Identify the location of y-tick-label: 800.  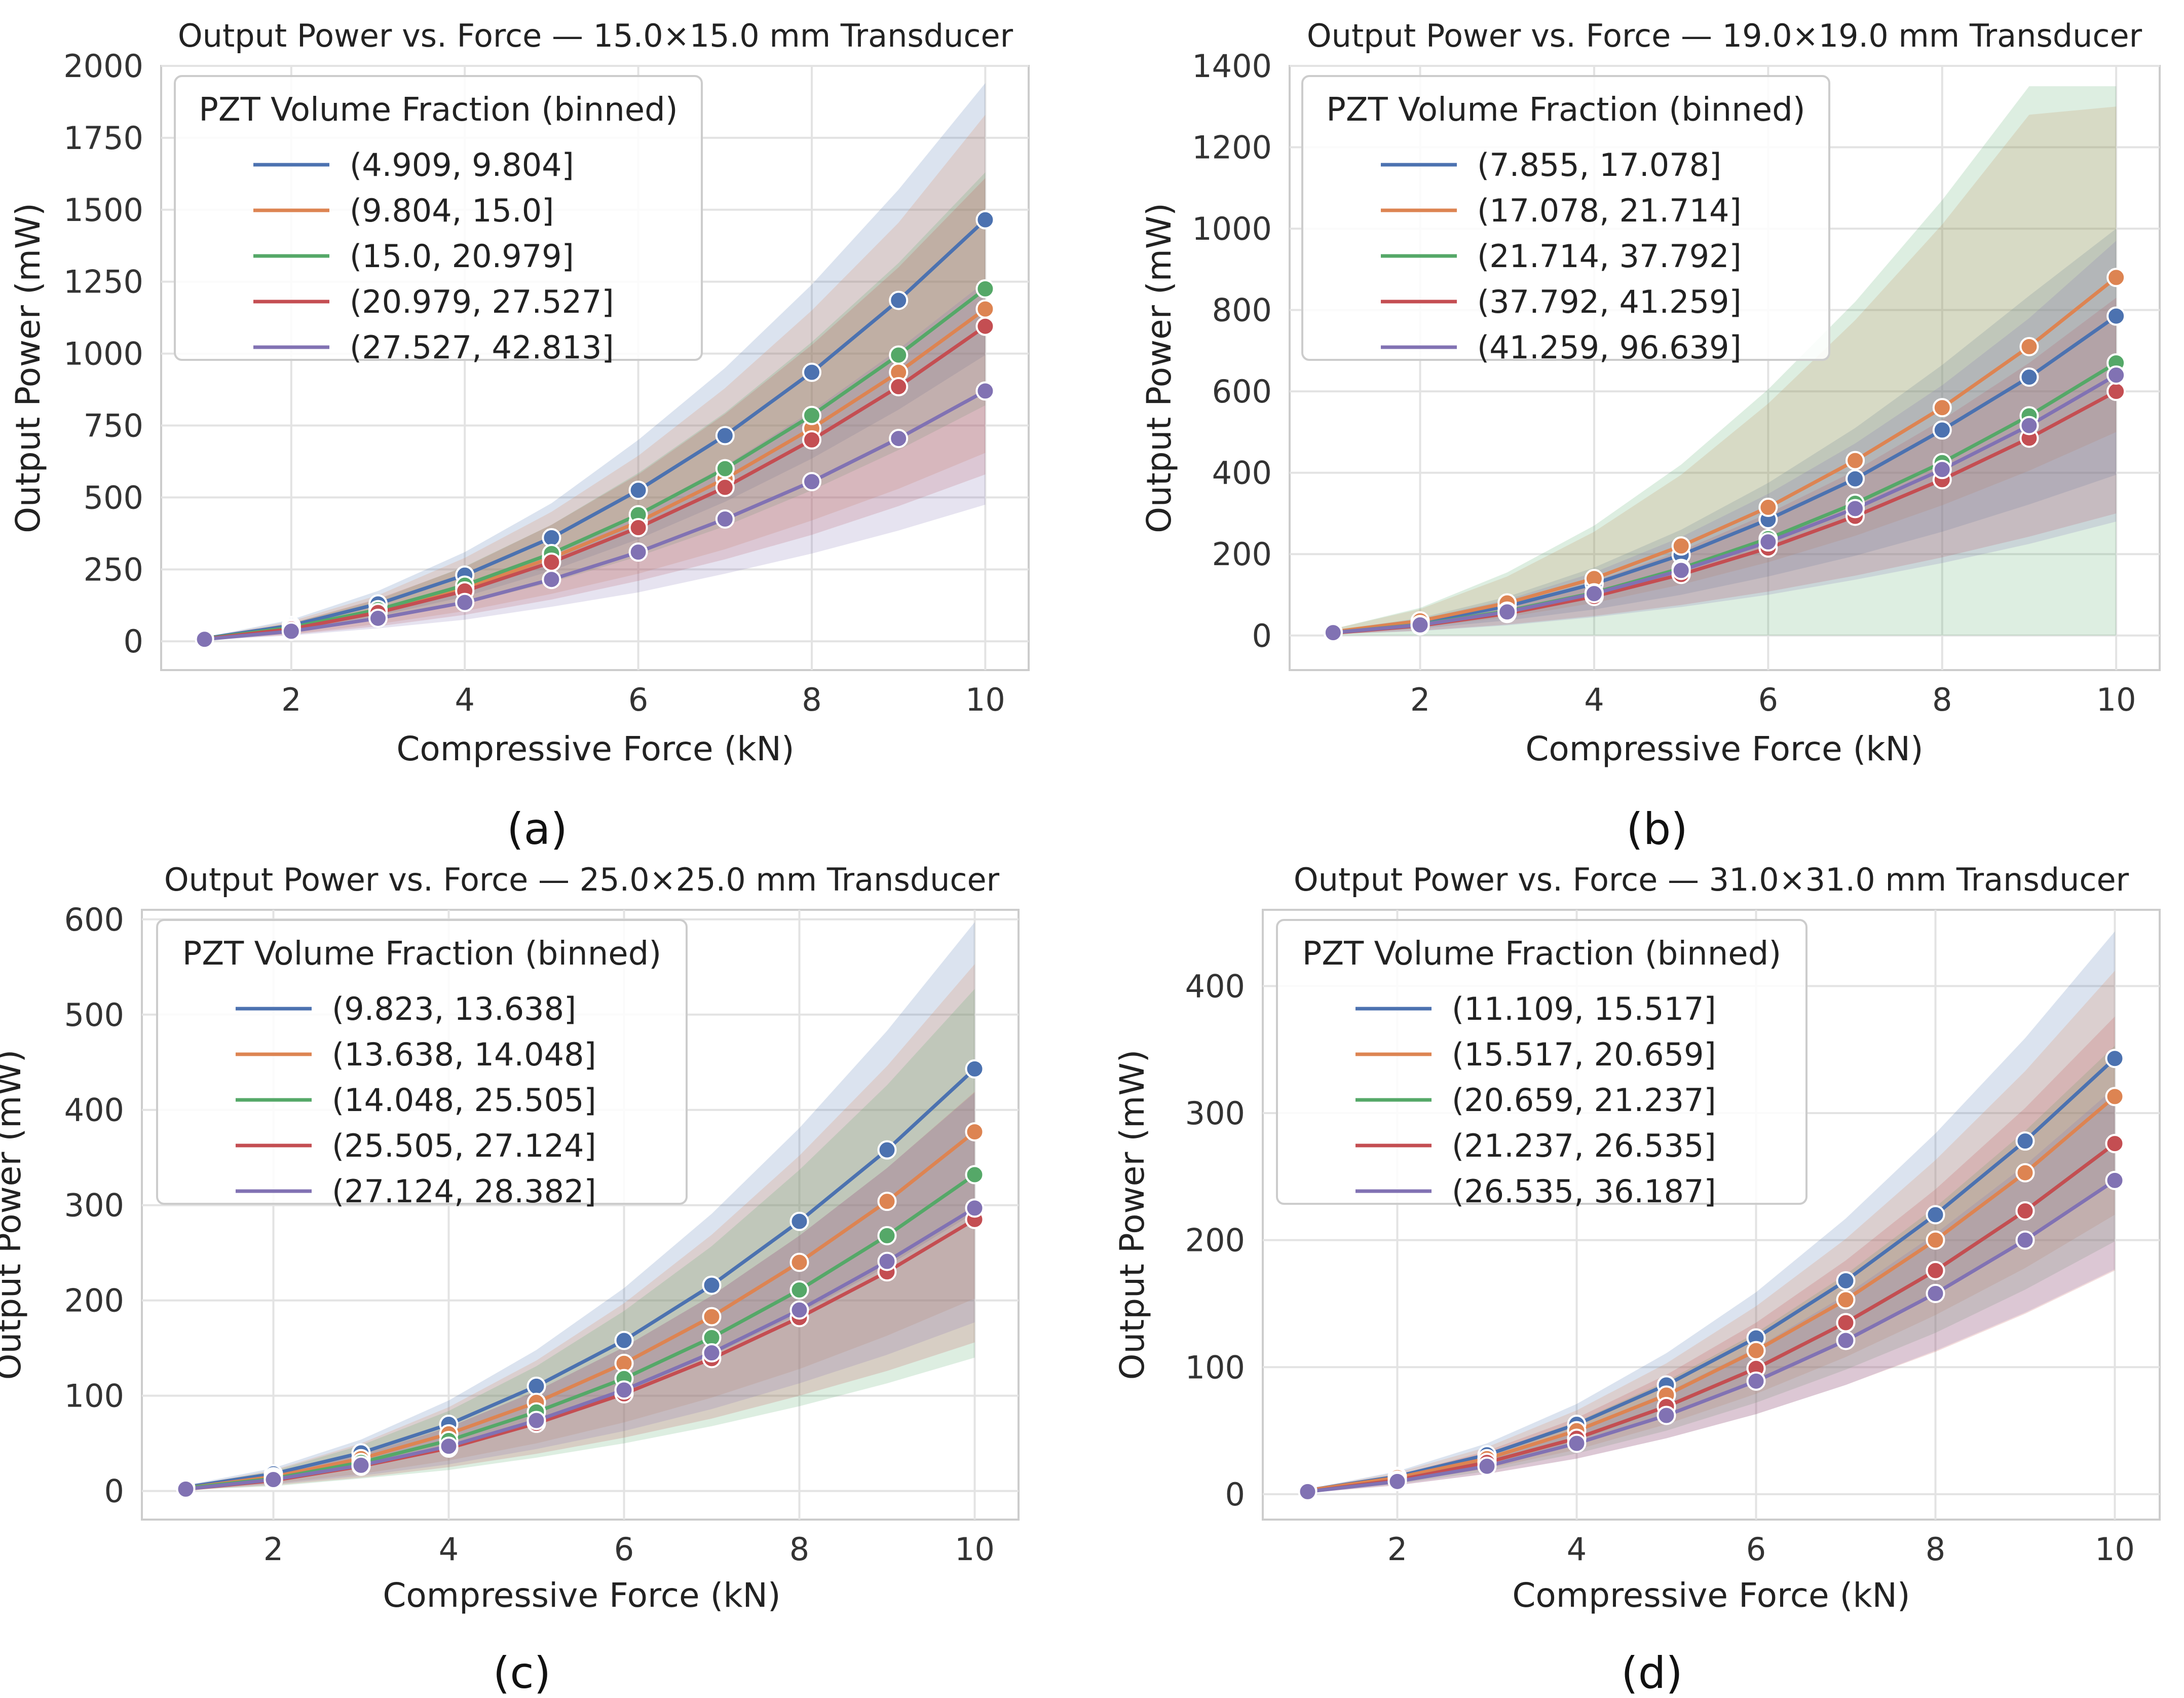
(1242, 311).